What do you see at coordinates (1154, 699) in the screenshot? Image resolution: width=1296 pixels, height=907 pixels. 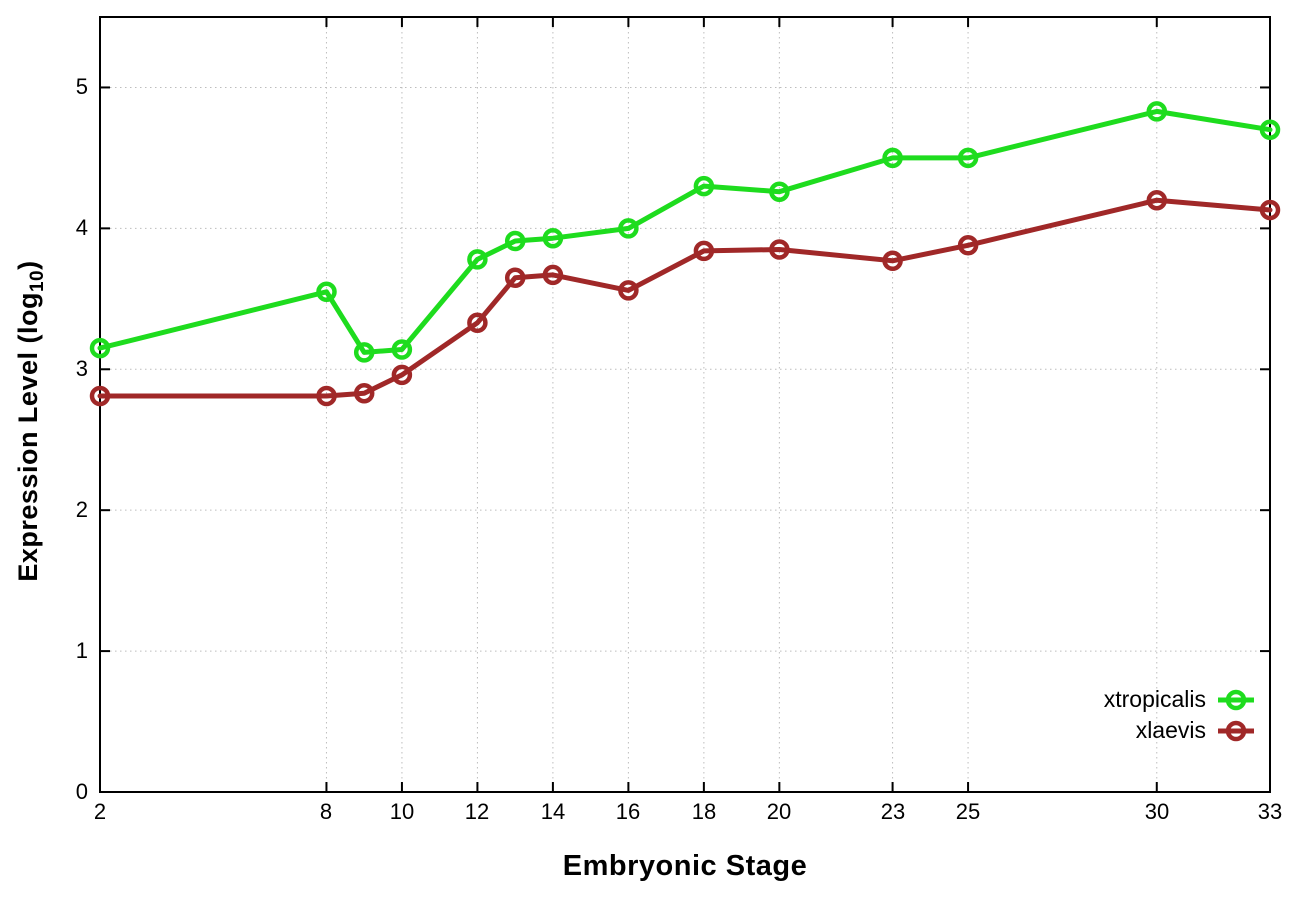 I see `legend-label: xtropicalis` at bounding box center [1154, 699].